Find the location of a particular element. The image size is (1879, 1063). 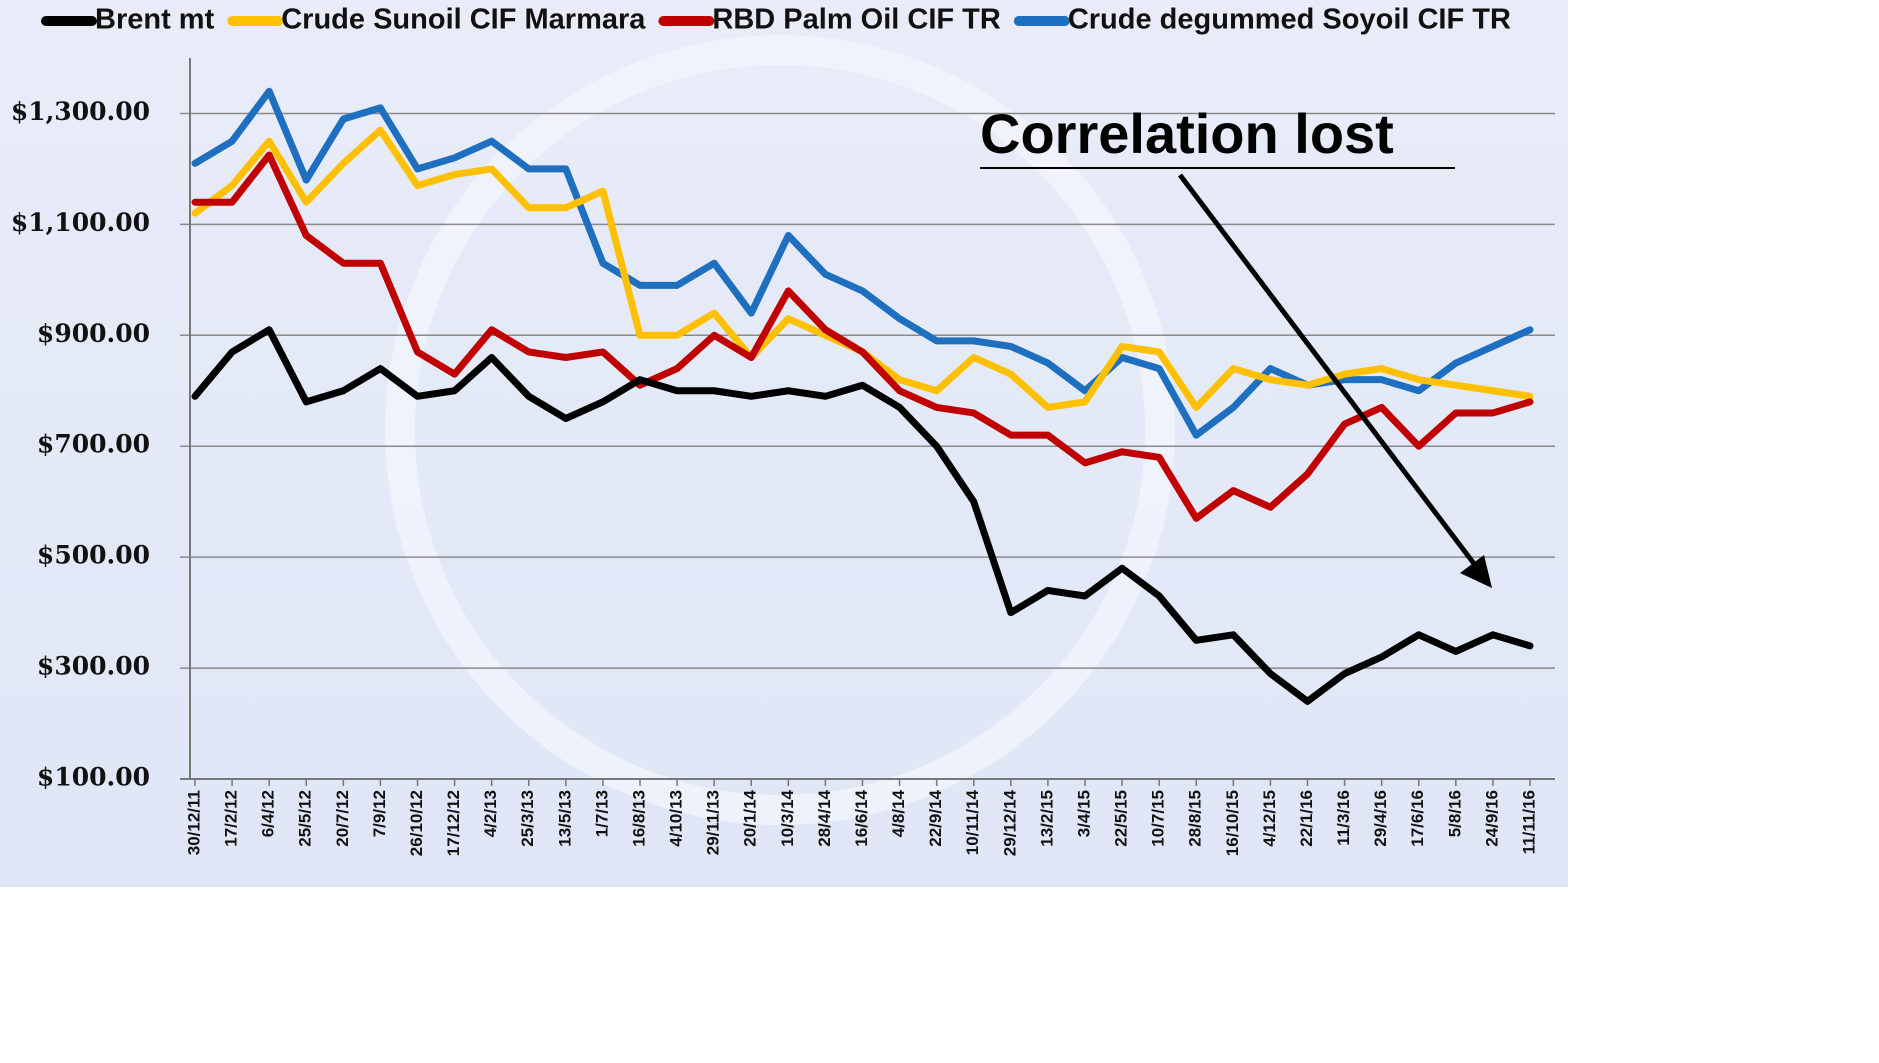

x-tick-label: 22/5/15 is located at coordinates (1121, 818).